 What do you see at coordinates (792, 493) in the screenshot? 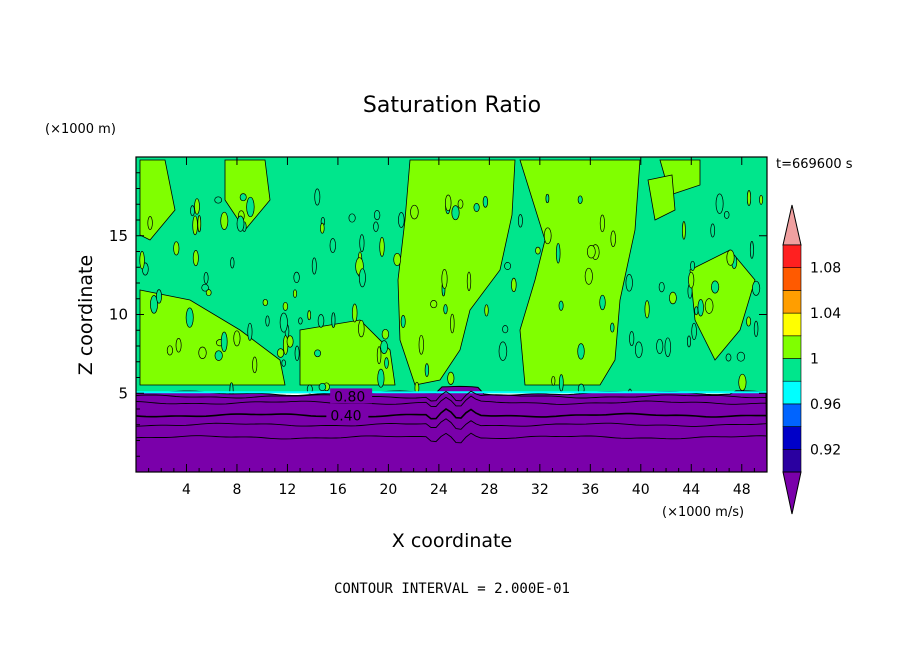
I see `colorbar-under-triangle` at bounding box center [792, 493].